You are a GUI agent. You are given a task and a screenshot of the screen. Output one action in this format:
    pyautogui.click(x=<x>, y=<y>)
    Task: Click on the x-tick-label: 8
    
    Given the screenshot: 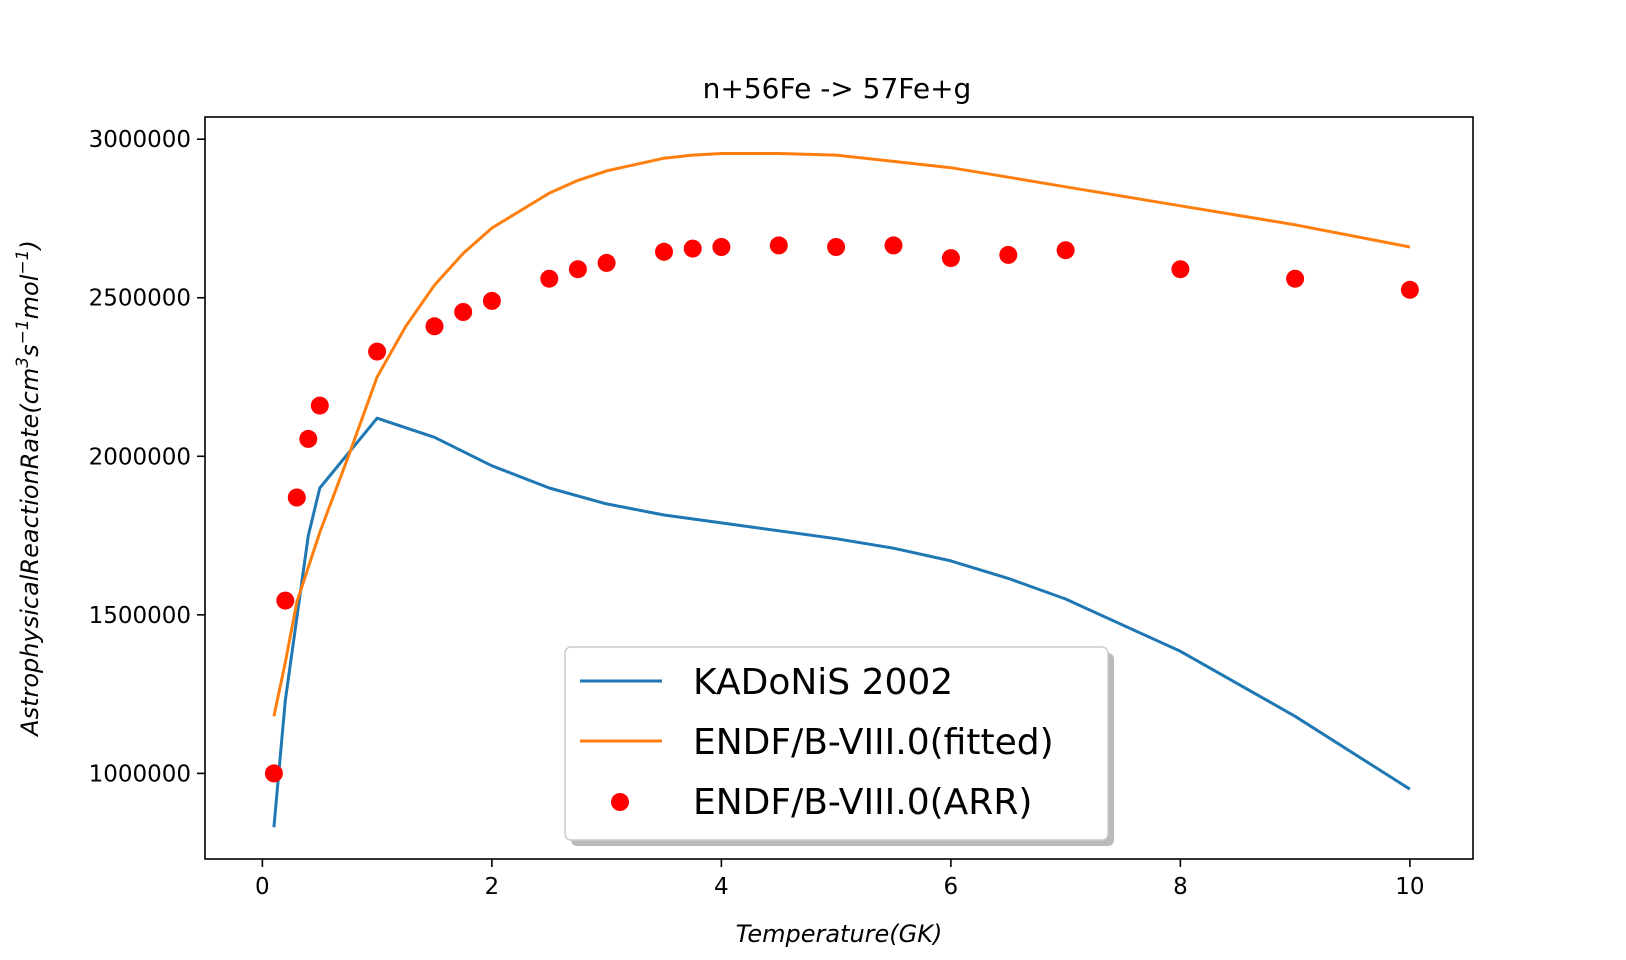 What is the action you would take?
    pyautogui.click(x=1180, y=887)
    